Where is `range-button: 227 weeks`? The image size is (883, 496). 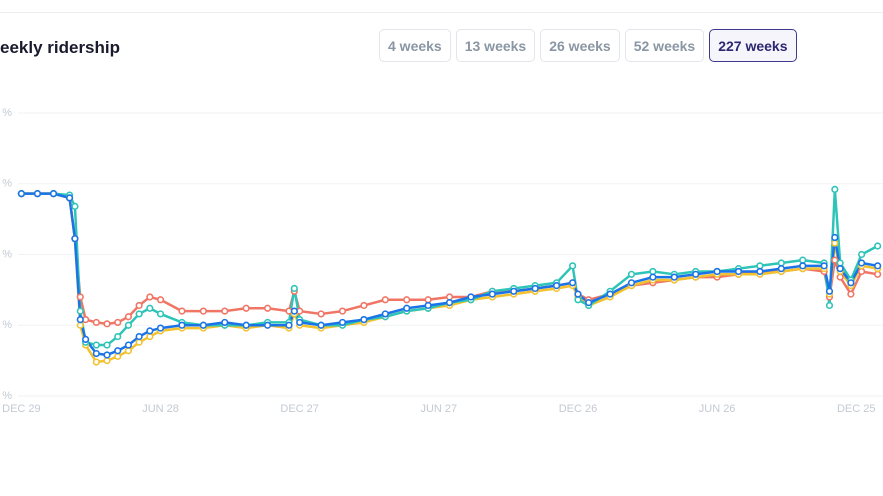
range-button: 227 weeks is located at coordinates (753, 45).